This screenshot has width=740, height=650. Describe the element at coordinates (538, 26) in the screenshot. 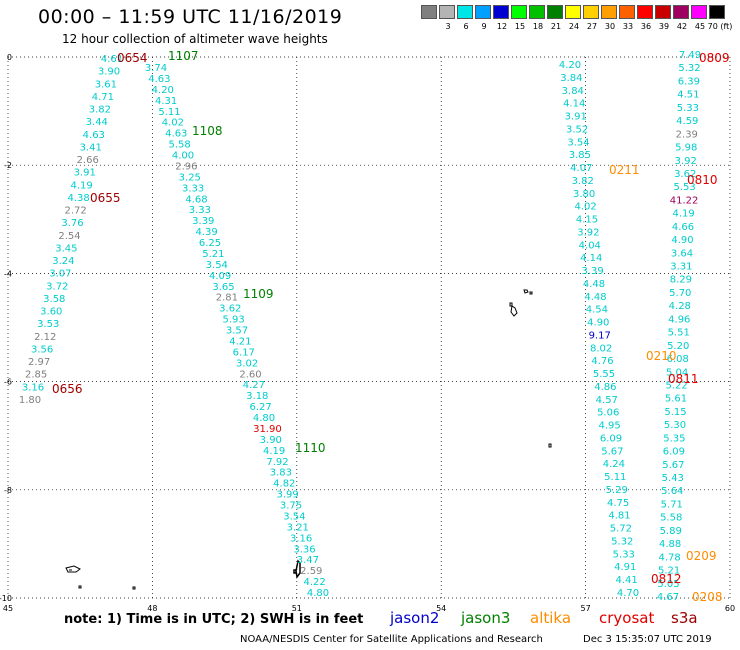

I see `legend-tick-label: 18` at that location.